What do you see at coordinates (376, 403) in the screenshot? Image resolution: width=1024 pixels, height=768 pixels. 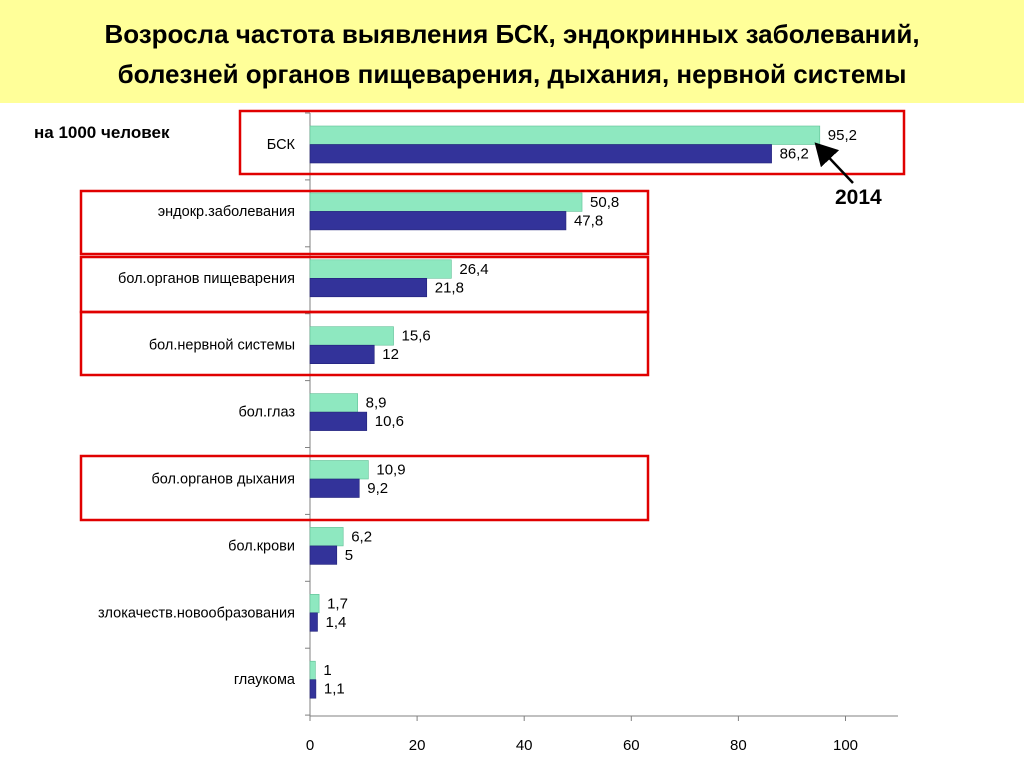 I see `data-label-2014: 8,9` at bounding box center [376, 403].